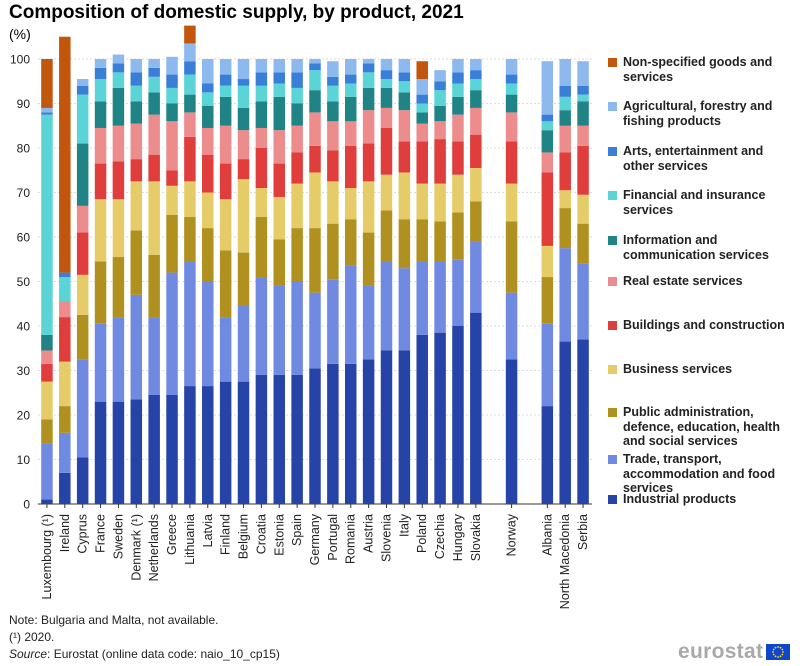  What do you see at coordinates (369, 533) in the screenshot?
I see `x-tick-label: Austria` at bounding box center [369, 533].